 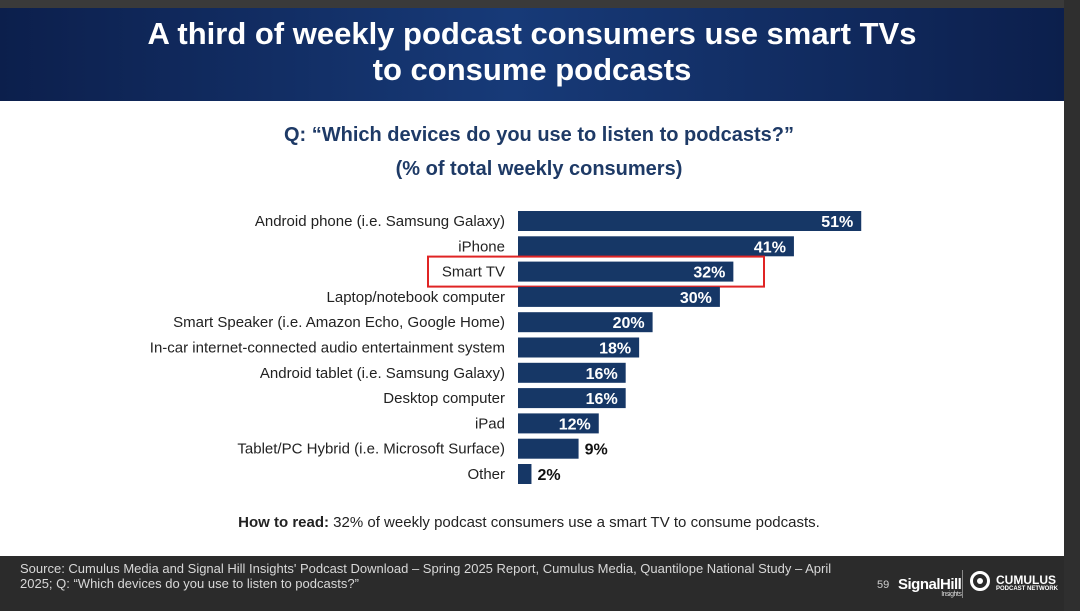 I want to click on how-to-read-label: How to read:, so click(x=284, y=522).